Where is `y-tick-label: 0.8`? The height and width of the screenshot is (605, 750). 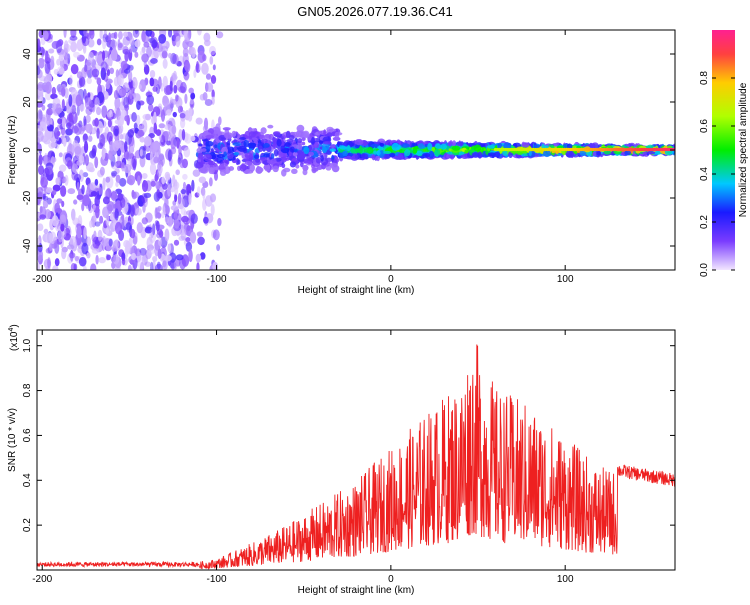 y-tick-label: 0.8 is located at coordinates (27, 390).